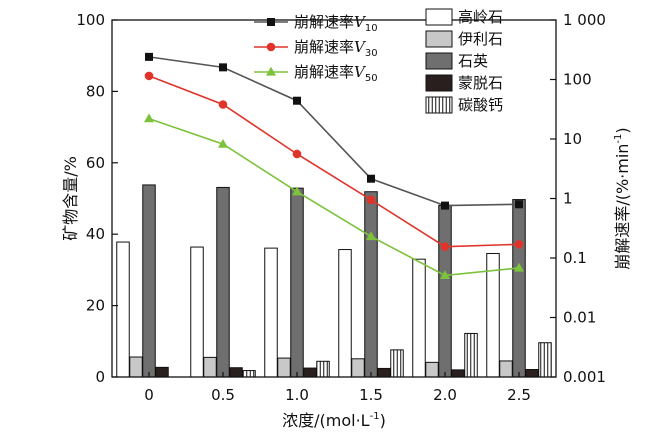  Describe the element at coordinates (480, 39) in the screenshot. I see `legend-bar-label-1: 伊利石` at that location.